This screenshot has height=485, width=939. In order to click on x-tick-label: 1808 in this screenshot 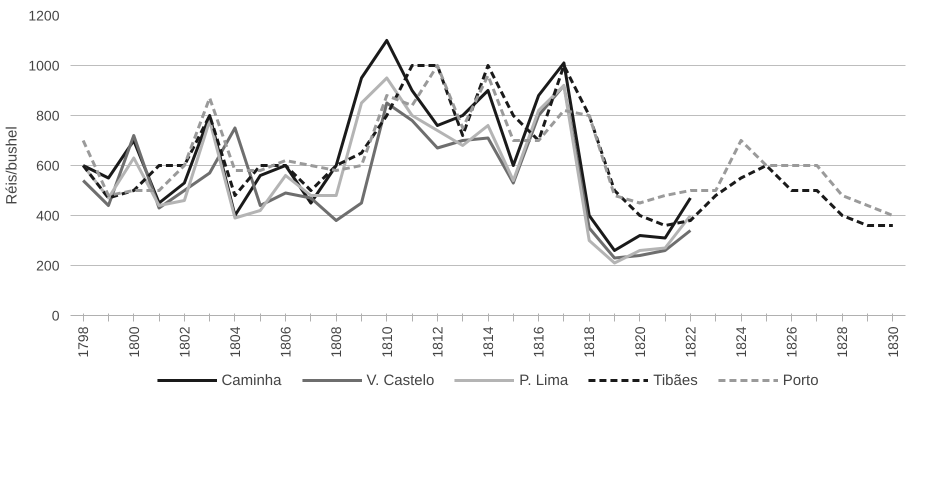, I will do `click(336, 342)`.